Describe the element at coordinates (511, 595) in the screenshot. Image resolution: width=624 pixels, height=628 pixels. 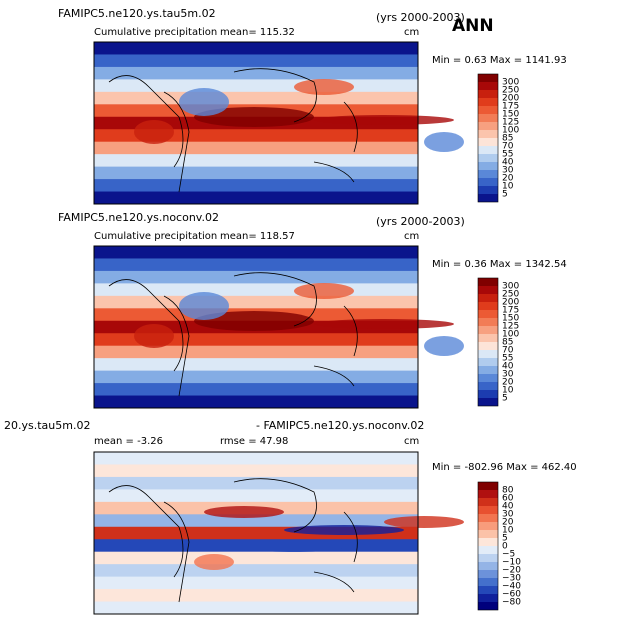
I see `colorbar-label: −60` at that location.